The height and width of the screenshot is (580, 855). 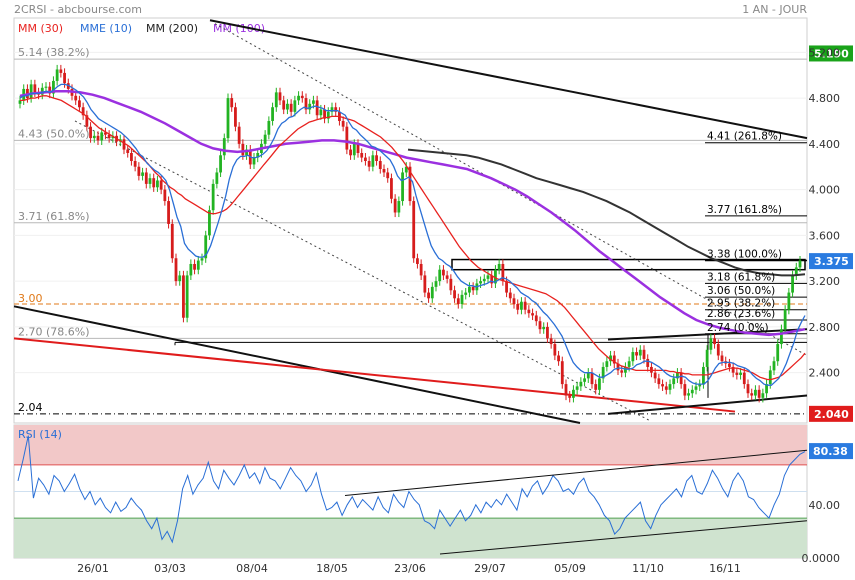 What do you see at coordinates (508, 79) in the screenshot?
I see `long-term-downtrend-line` at bounding box center [508, 79].